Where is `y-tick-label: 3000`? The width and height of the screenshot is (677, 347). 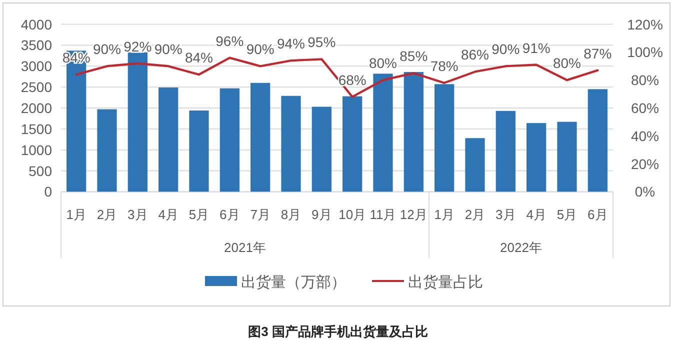 y-tick-label: 3000 is located at coordinates (36, 66).